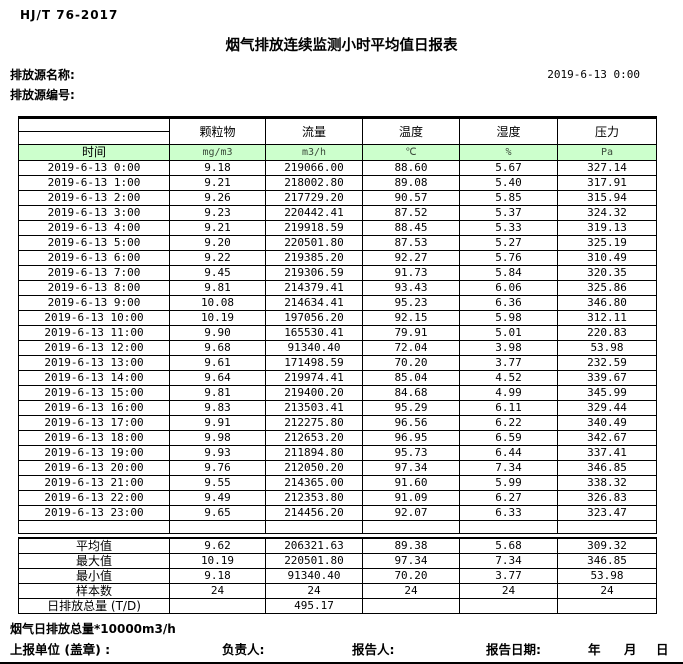  Describe the element at coordinates (314, 483) in the screenshot. I see `value-cell: 214365.00` at that location.